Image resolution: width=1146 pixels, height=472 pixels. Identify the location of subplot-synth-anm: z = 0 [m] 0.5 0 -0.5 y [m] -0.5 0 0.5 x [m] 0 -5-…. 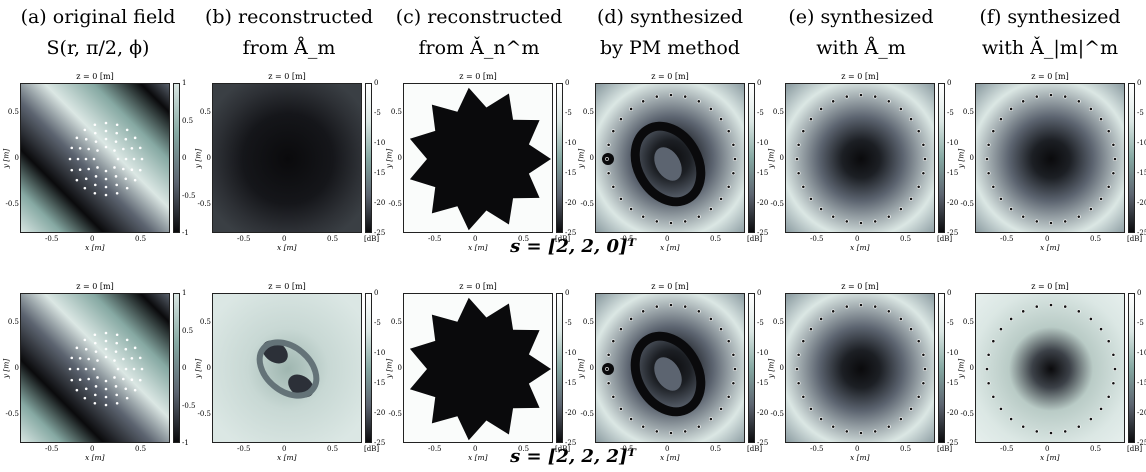
(1051, 162).